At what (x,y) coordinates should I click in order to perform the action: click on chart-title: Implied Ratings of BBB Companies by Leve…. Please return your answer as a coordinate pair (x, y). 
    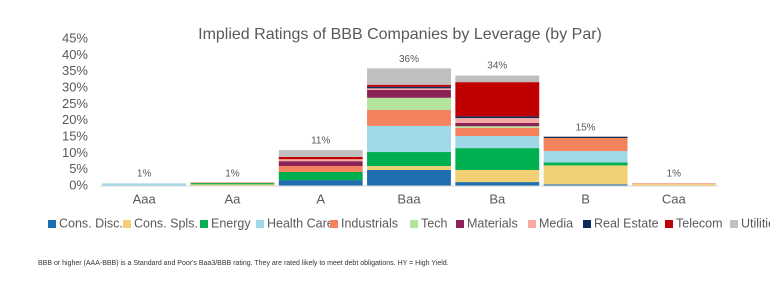
    Looking at the image, I should click on (400, 34).